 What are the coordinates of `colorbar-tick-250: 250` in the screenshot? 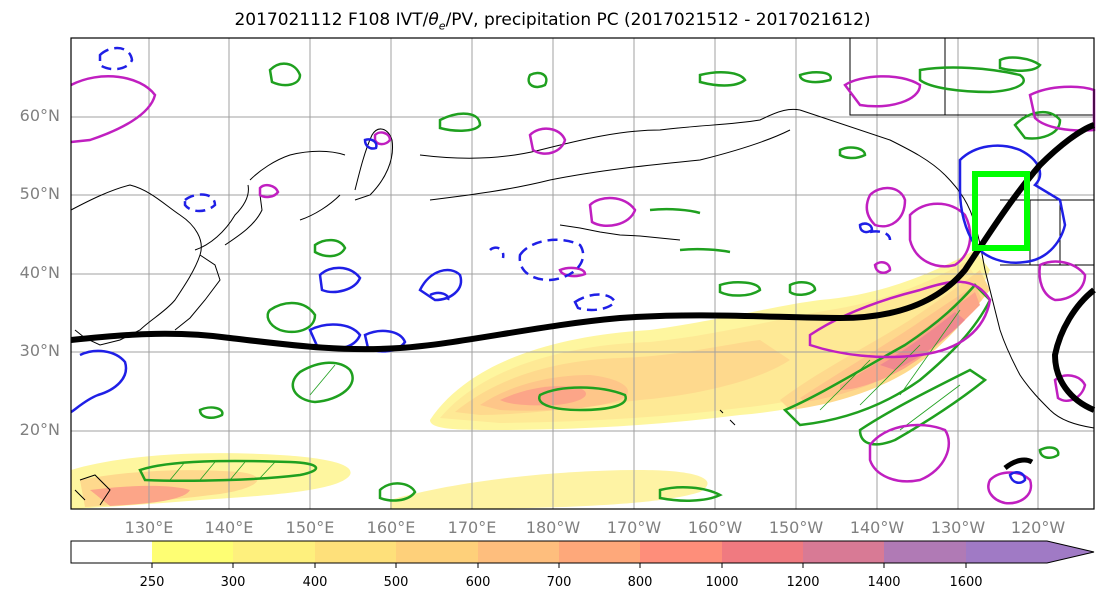 It's located at (152, 582).